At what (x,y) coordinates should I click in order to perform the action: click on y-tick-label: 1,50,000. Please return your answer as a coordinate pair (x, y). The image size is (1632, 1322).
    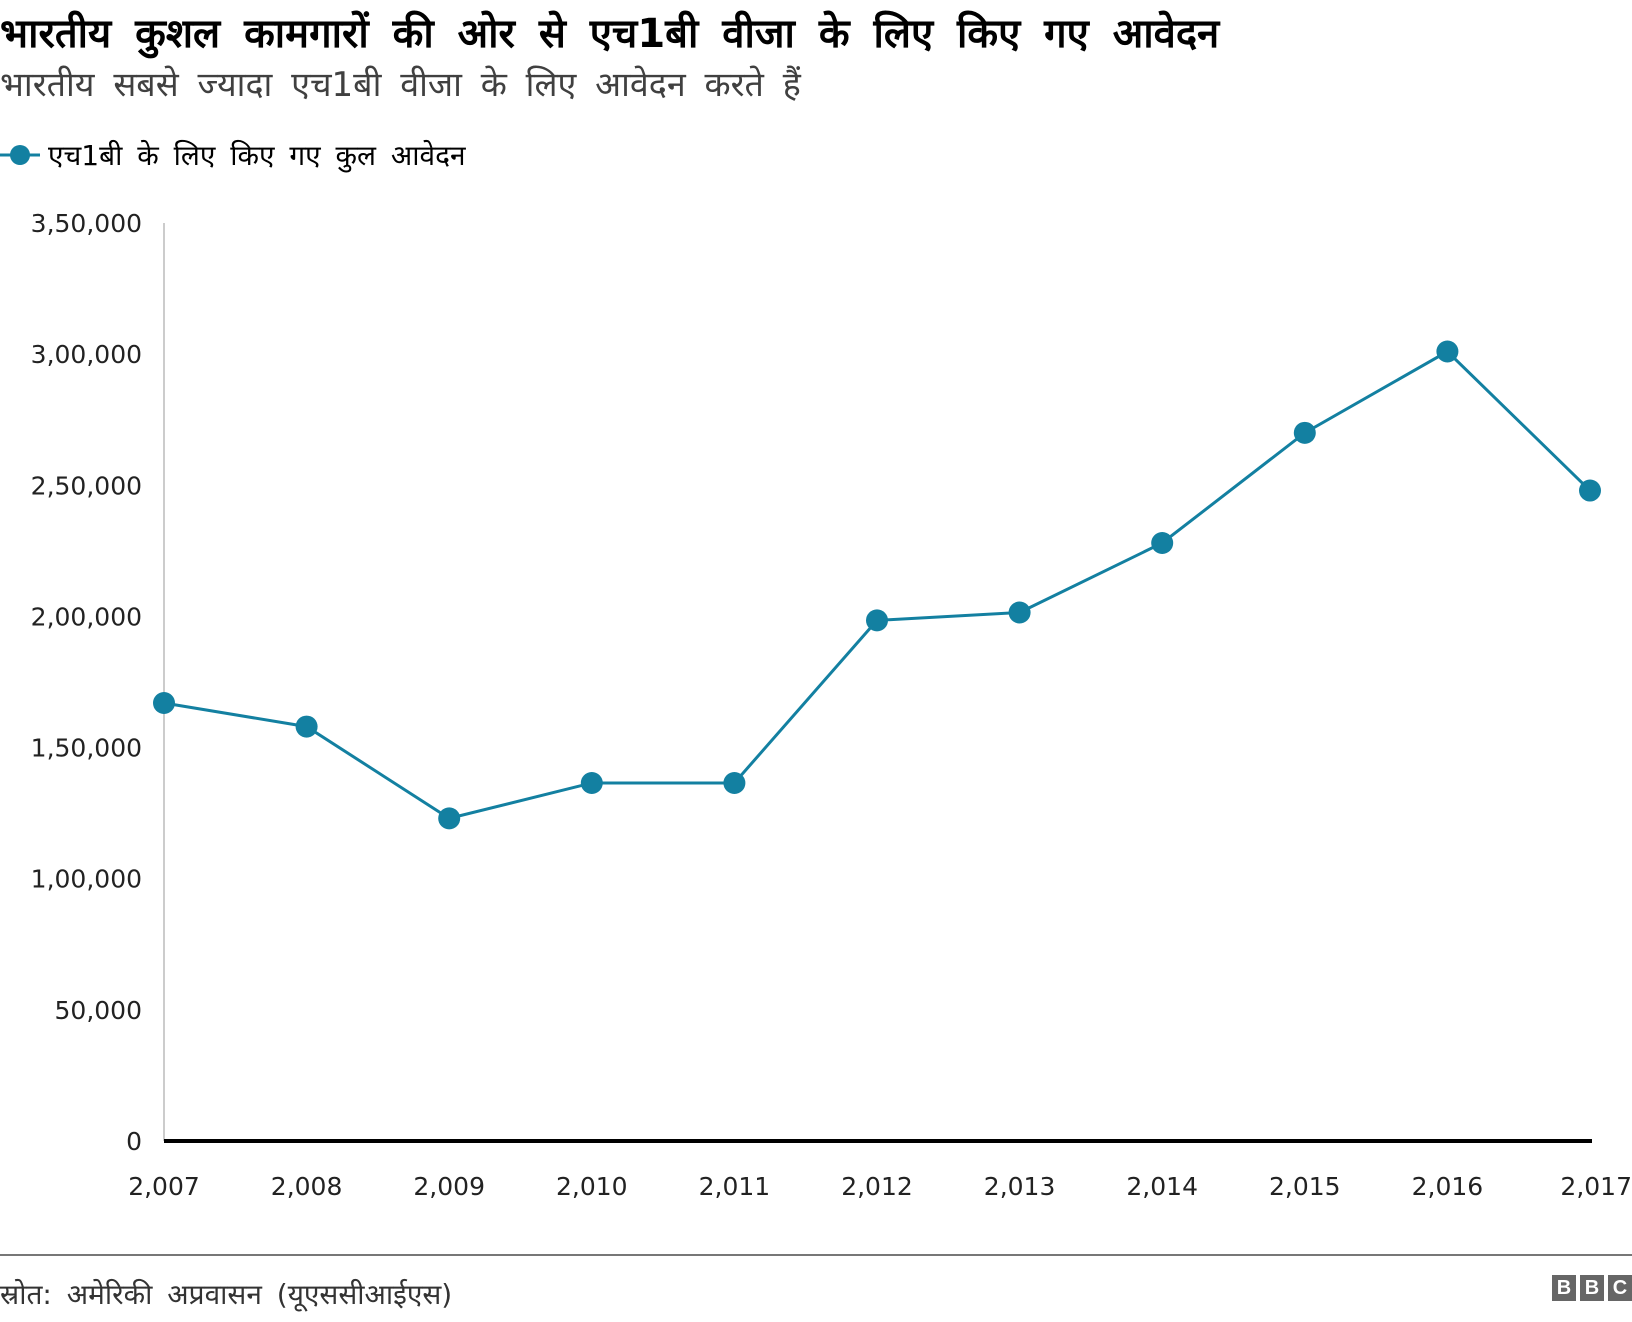
    Looking at the image, I should click on (86, 748).